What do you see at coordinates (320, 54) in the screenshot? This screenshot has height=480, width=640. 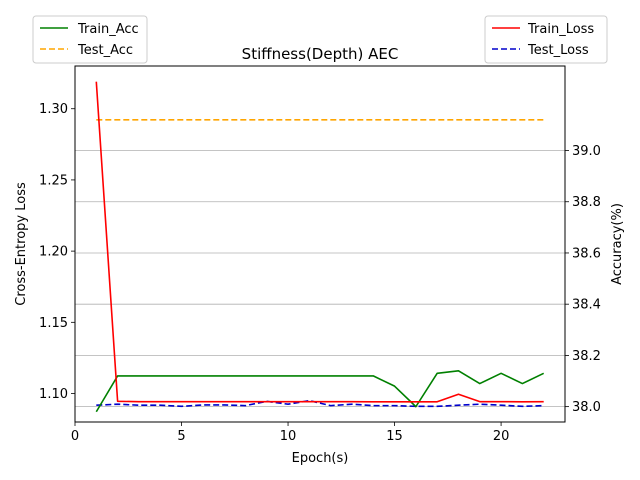 I see `chart-title: Stiffness(Depth) AEC` at bounding box center [320, 54].